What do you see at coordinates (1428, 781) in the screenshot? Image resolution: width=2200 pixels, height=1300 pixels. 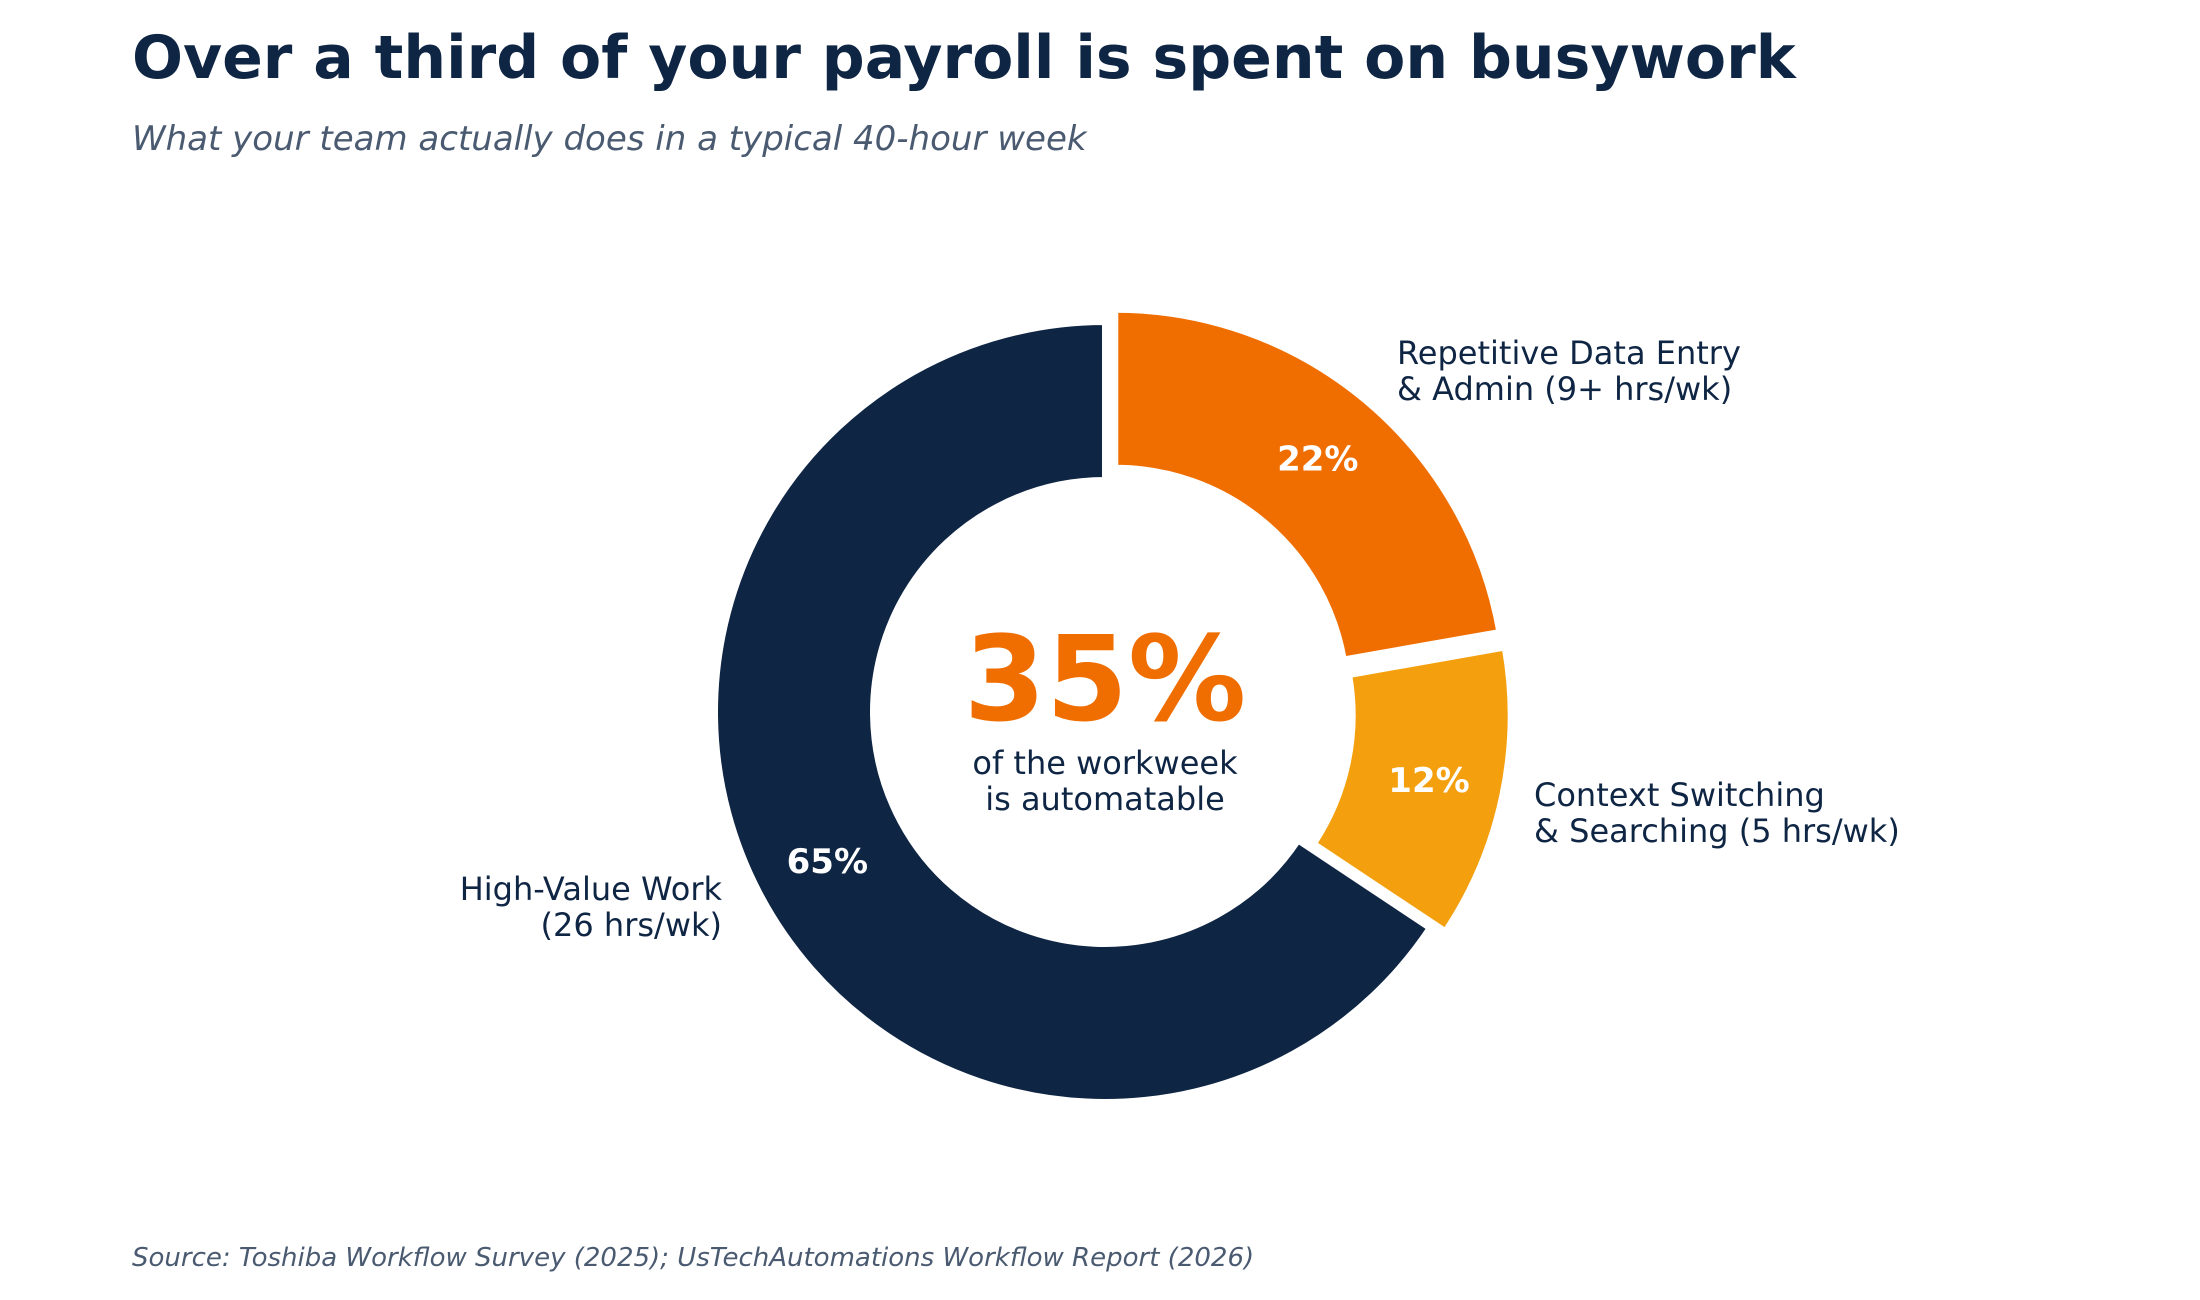 I see `slice-percent-1: 12%` at bounding box center [1428, 781].